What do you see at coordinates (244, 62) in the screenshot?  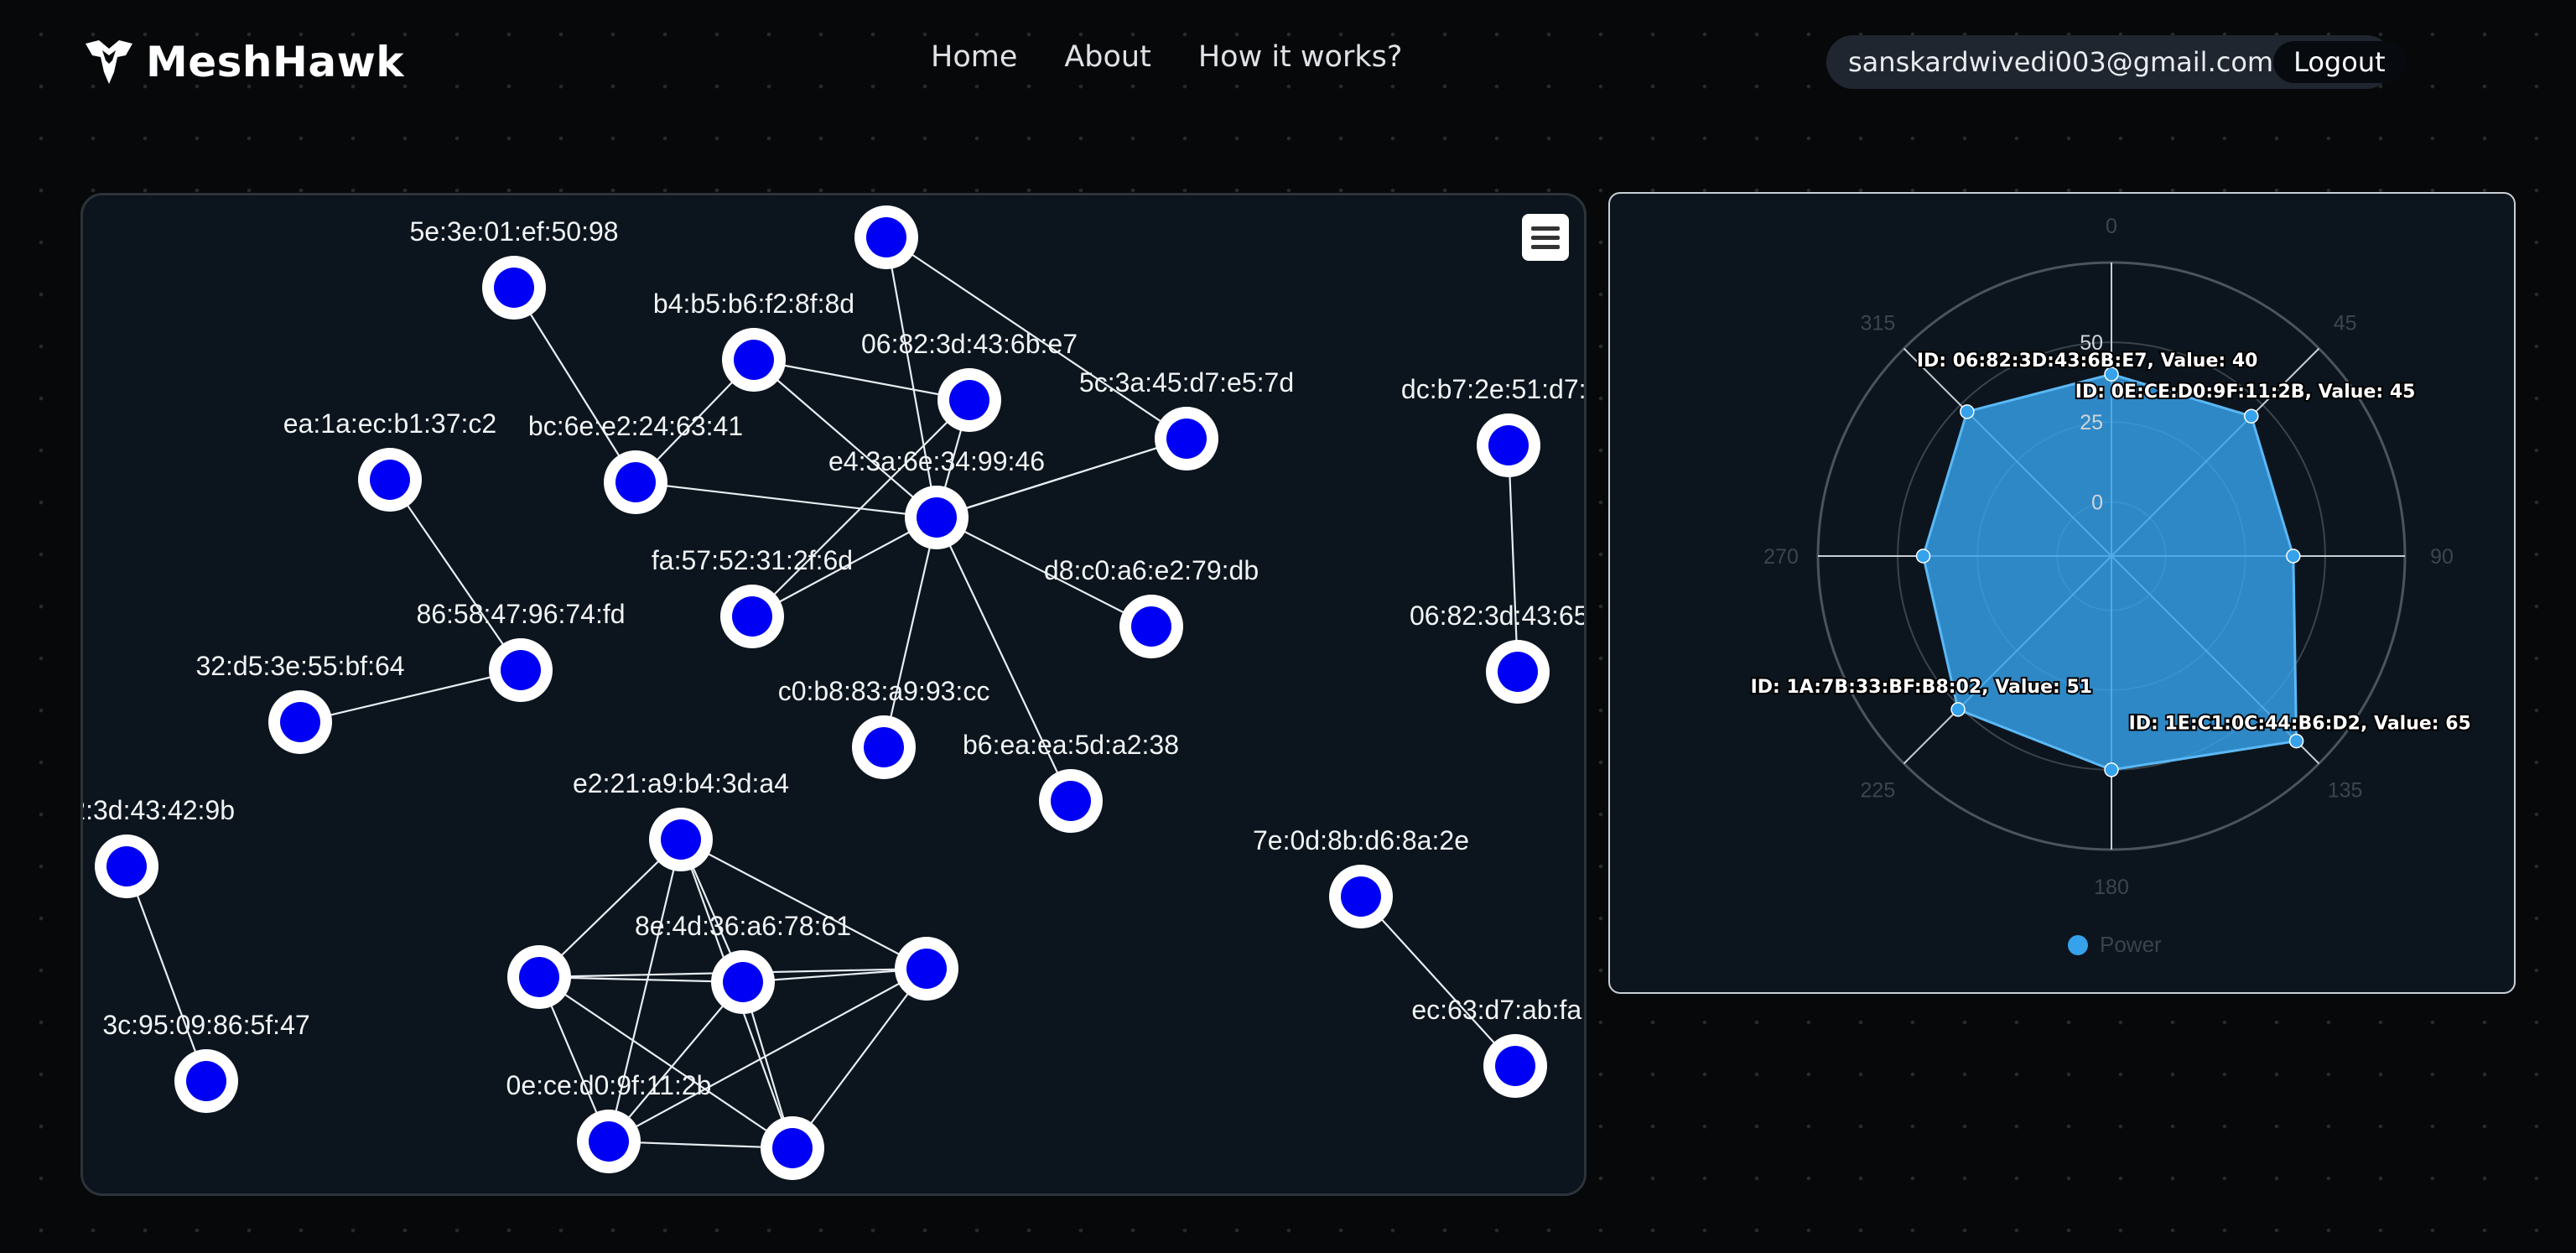 I see `brand-logo: MeshHawk` at bounding box center [244, 62].